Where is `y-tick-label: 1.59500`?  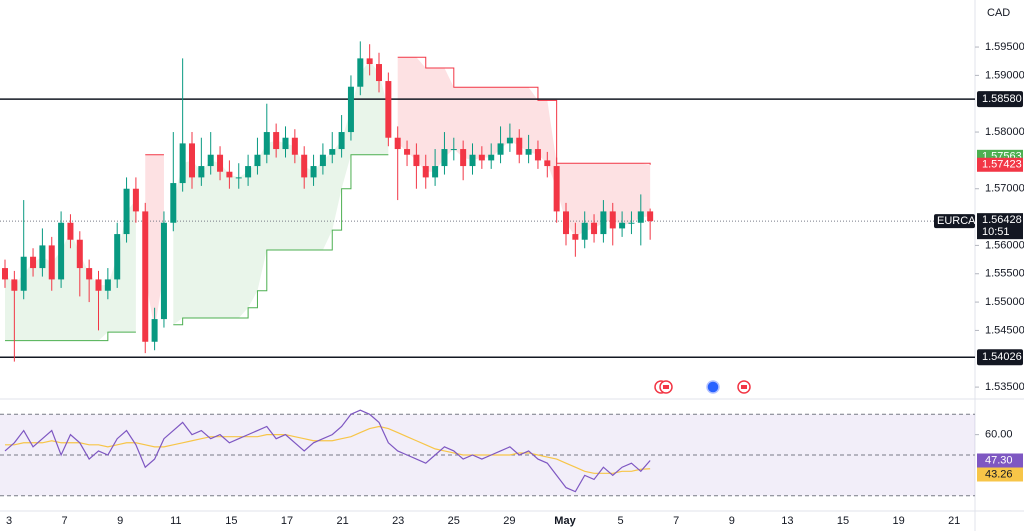 y-tick-label: 1.59500 is located at coordinates (1004, 47).